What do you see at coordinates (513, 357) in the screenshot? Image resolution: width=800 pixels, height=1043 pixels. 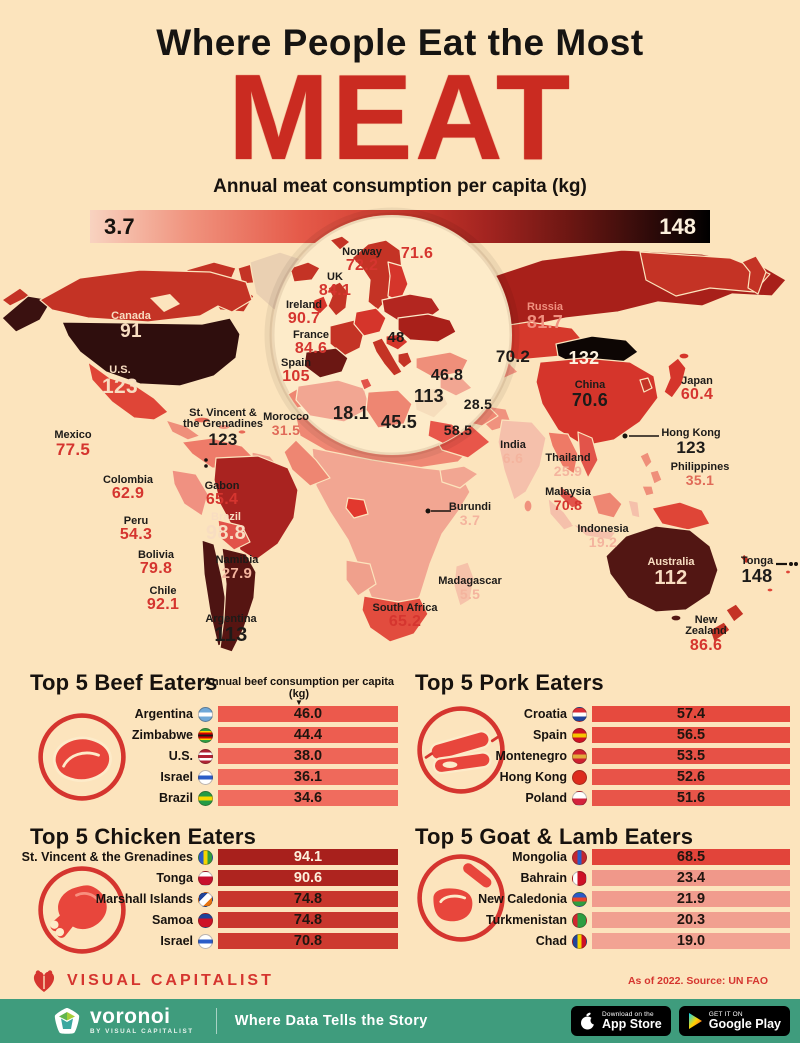 I see `map-label-70.2: 70.2` at bounding box center [513, 357].